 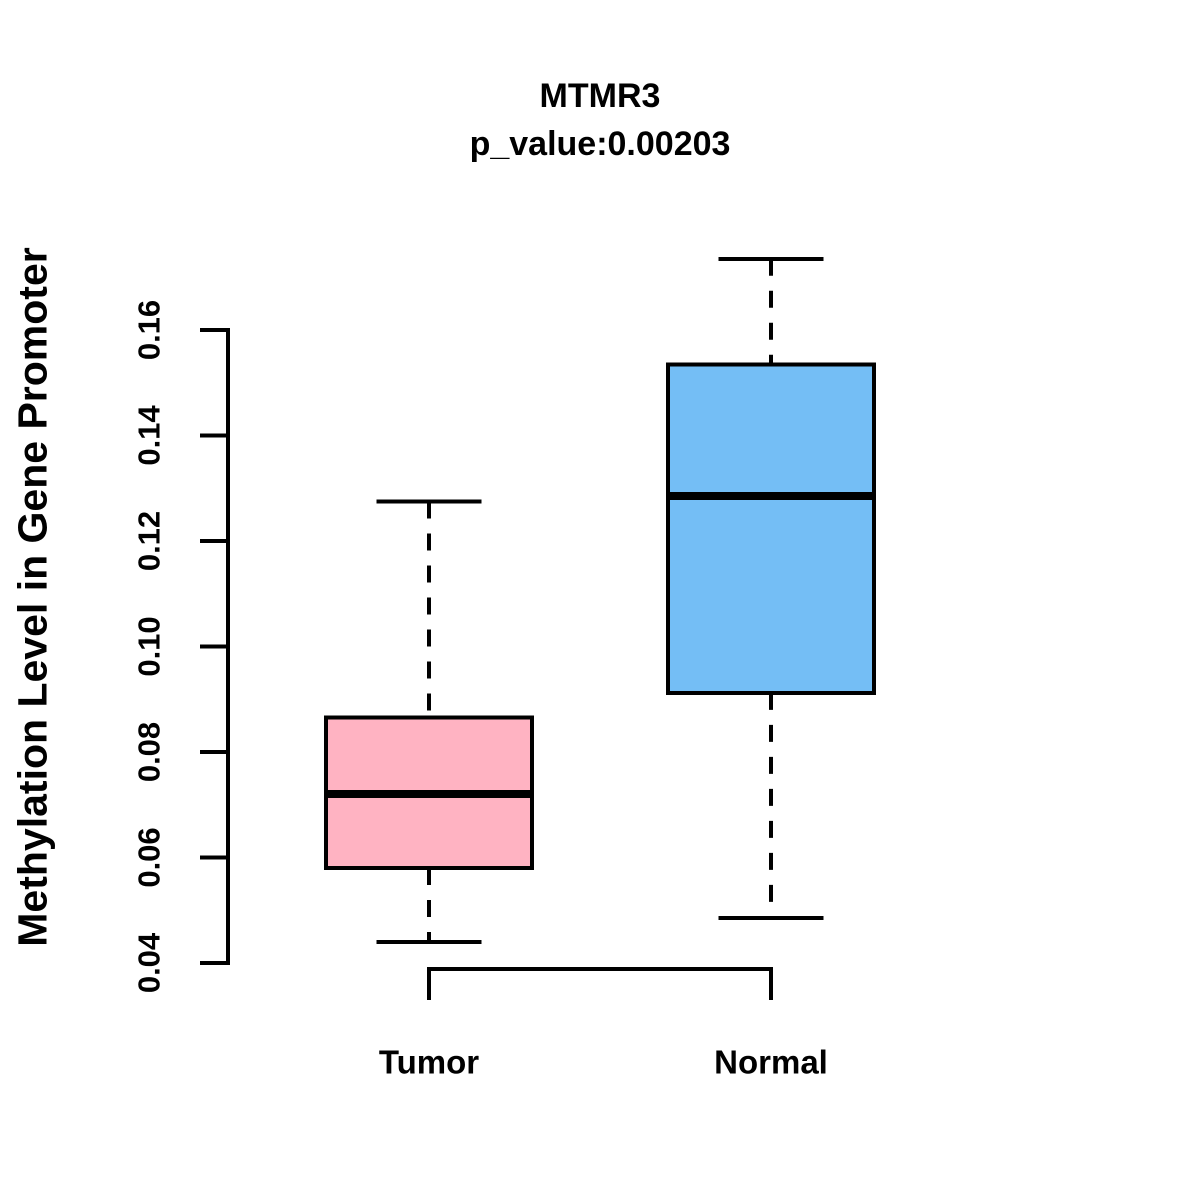 What do you see at coordinates (149, 962) in the screenshot?
I see `y-tick-label: 0.04` at bounding box center [149, 962].